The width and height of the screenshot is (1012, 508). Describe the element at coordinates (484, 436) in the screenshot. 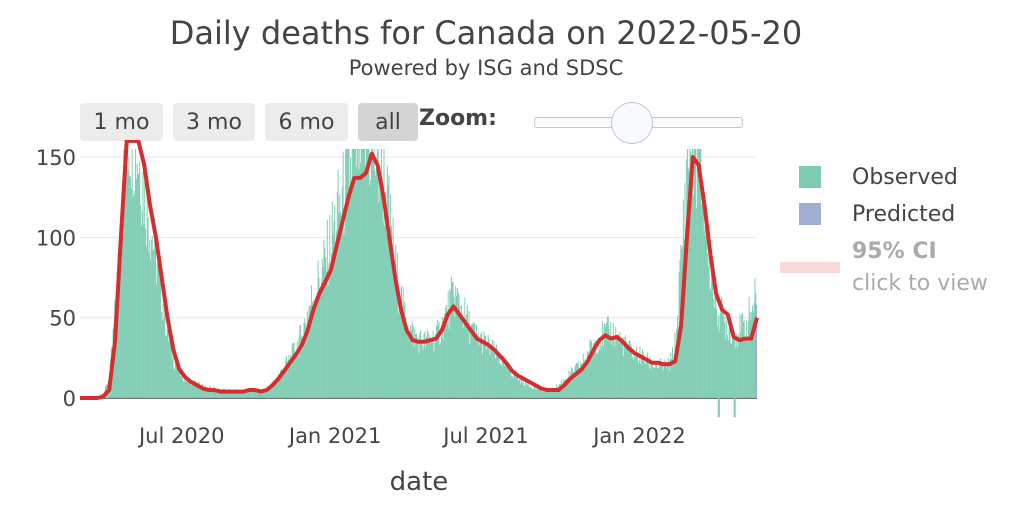

I see `x-tick-label: Jul 2021` at that location.